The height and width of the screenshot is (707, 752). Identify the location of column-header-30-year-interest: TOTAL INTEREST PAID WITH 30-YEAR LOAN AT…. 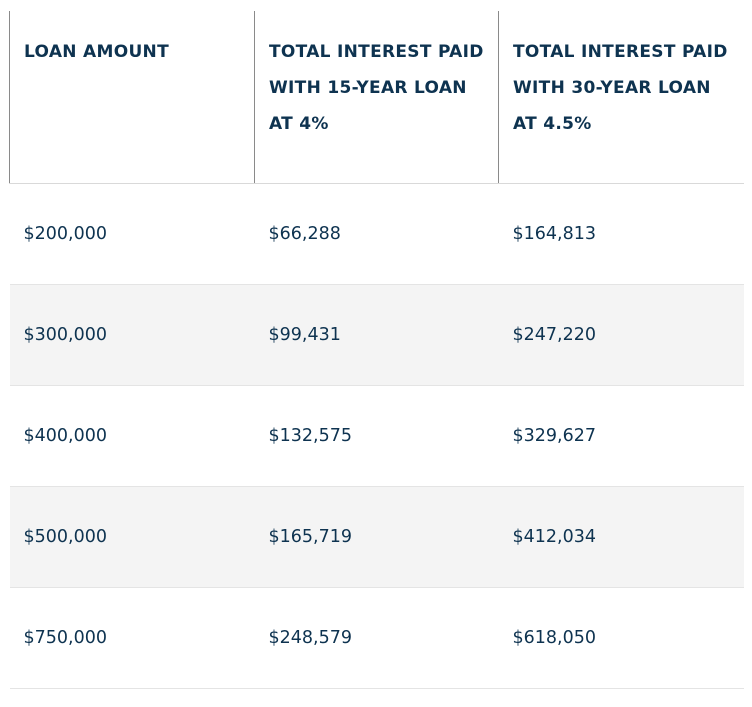
(621, 97).